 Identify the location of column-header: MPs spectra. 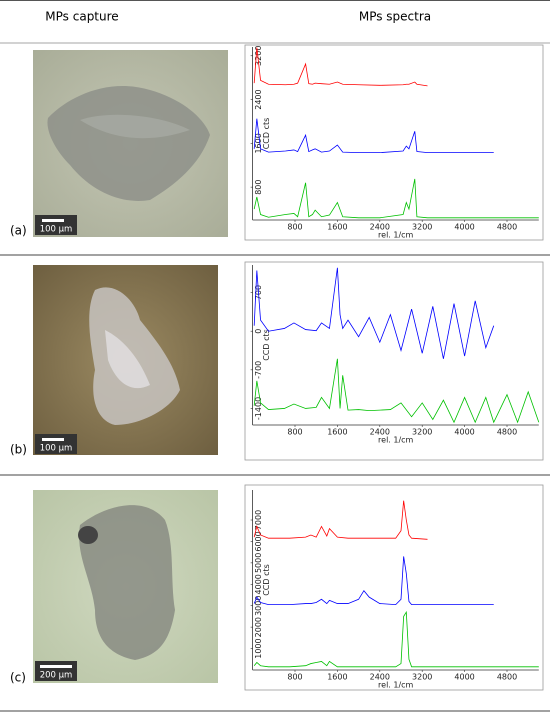
(395, 17).